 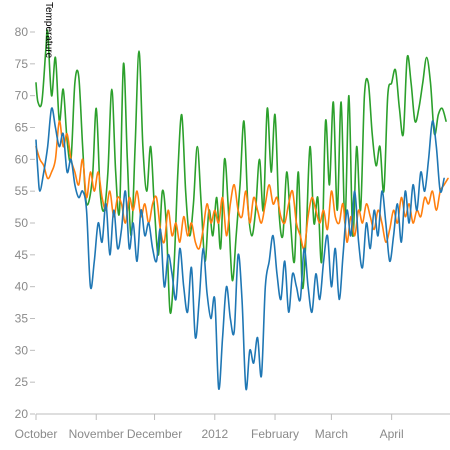 I want to click on y-tick-label: 20, so click(x=22, y=414).